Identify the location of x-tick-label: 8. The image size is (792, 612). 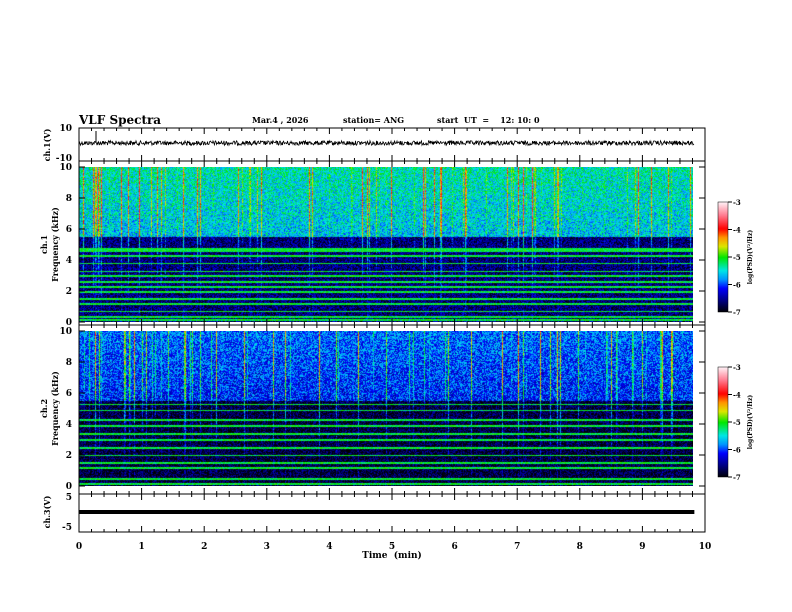
(580, 547).